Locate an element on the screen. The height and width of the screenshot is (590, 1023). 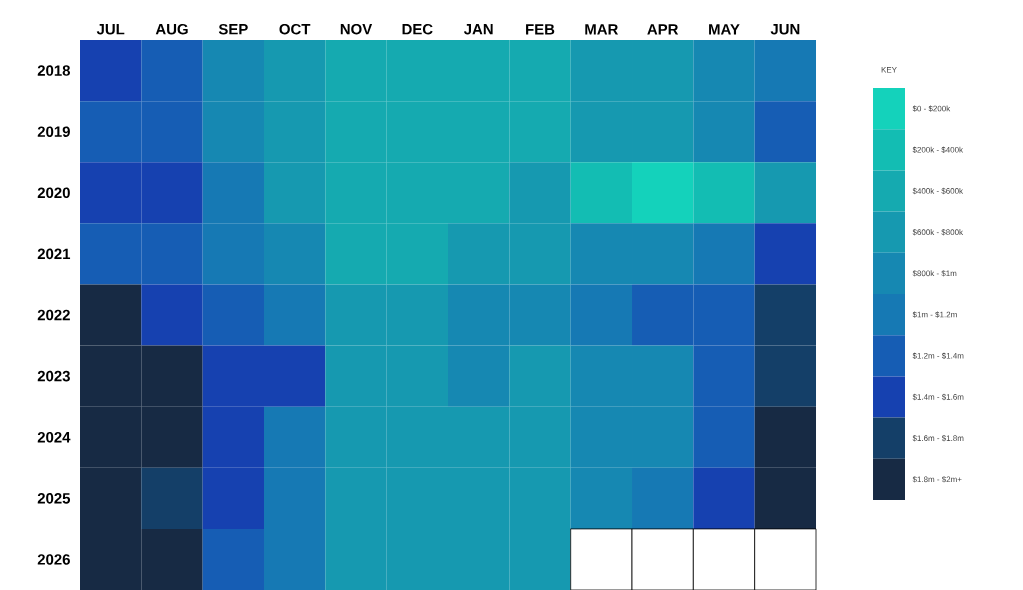
x-tick-label: MAY is located at coordinates (724, 29).